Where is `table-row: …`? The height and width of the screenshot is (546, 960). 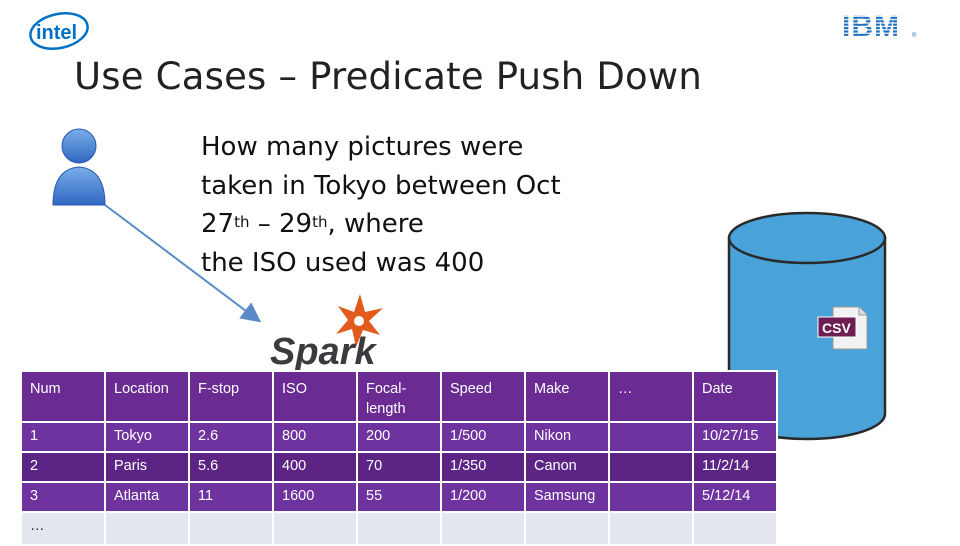 table-row: … is located at coordinates (399, 528).